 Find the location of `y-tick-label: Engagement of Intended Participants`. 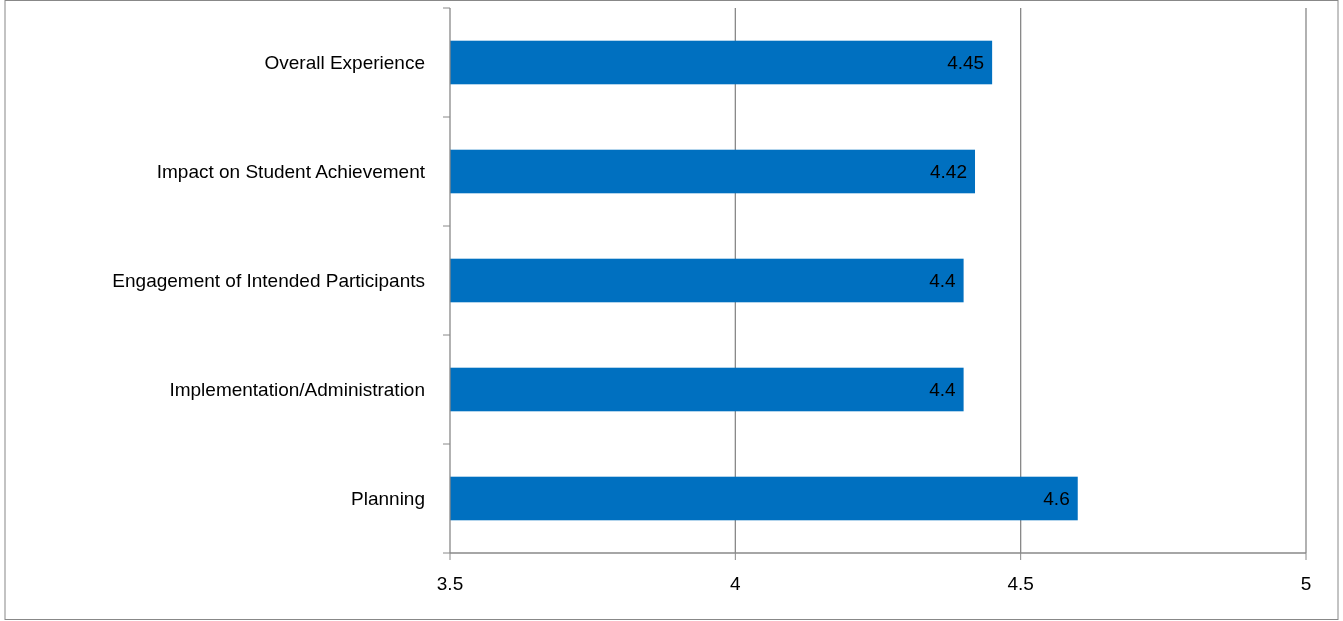

y-tick-label: Engagement of Intended Participants is located at coordinates (268, 281).